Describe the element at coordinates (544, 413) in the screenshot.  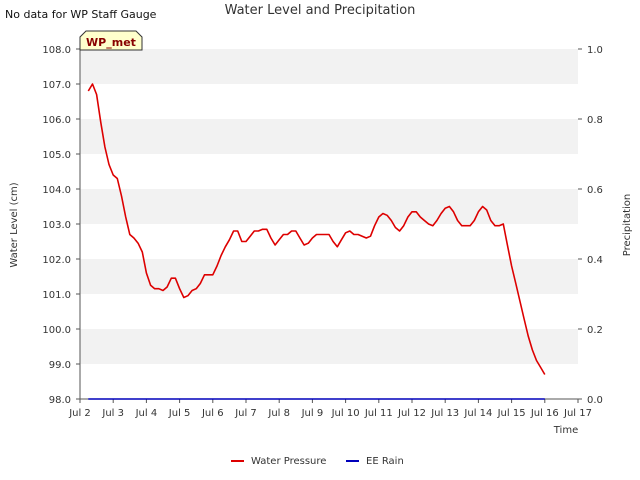
I see `x-tick-label: Jul 16` at that location.